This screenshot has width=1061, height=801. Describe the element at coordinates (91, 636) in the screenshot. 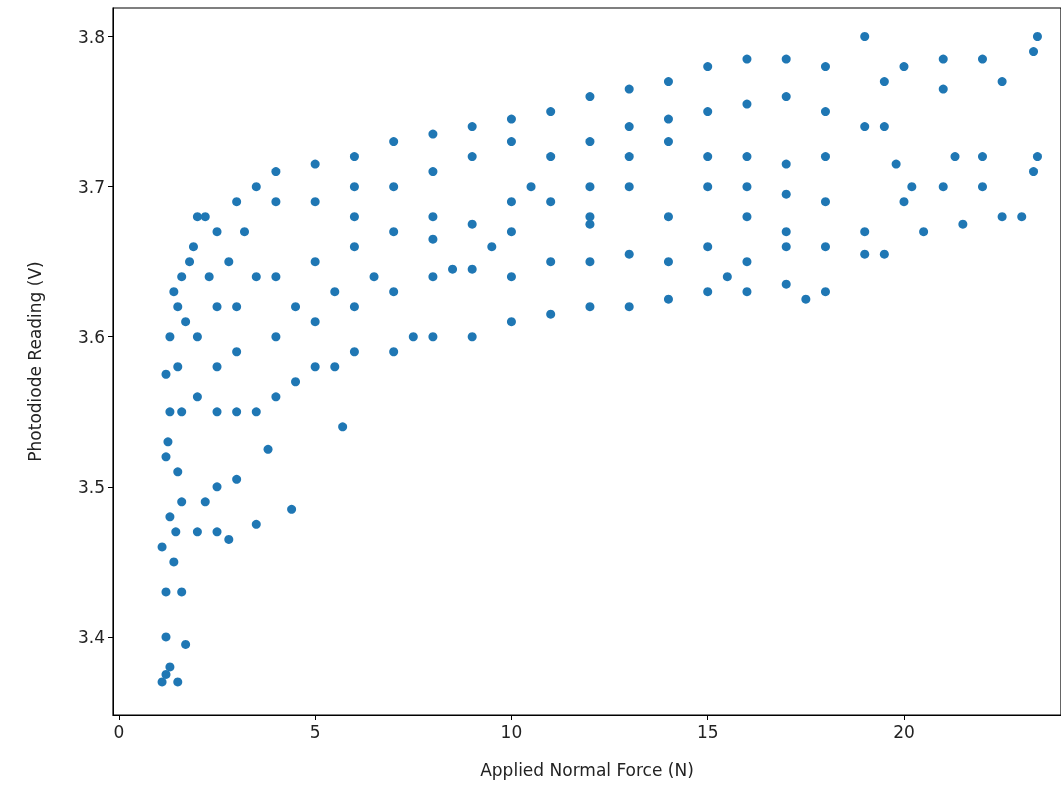

I see `y-tick-label: 3.4` at that location.